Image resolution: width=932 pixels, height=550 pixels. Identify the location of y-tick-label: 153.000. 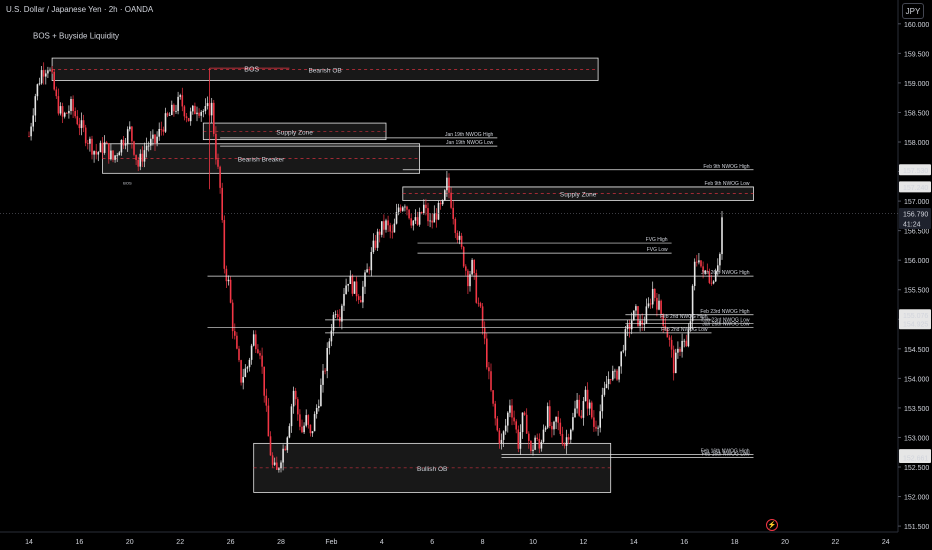
(916, 438).